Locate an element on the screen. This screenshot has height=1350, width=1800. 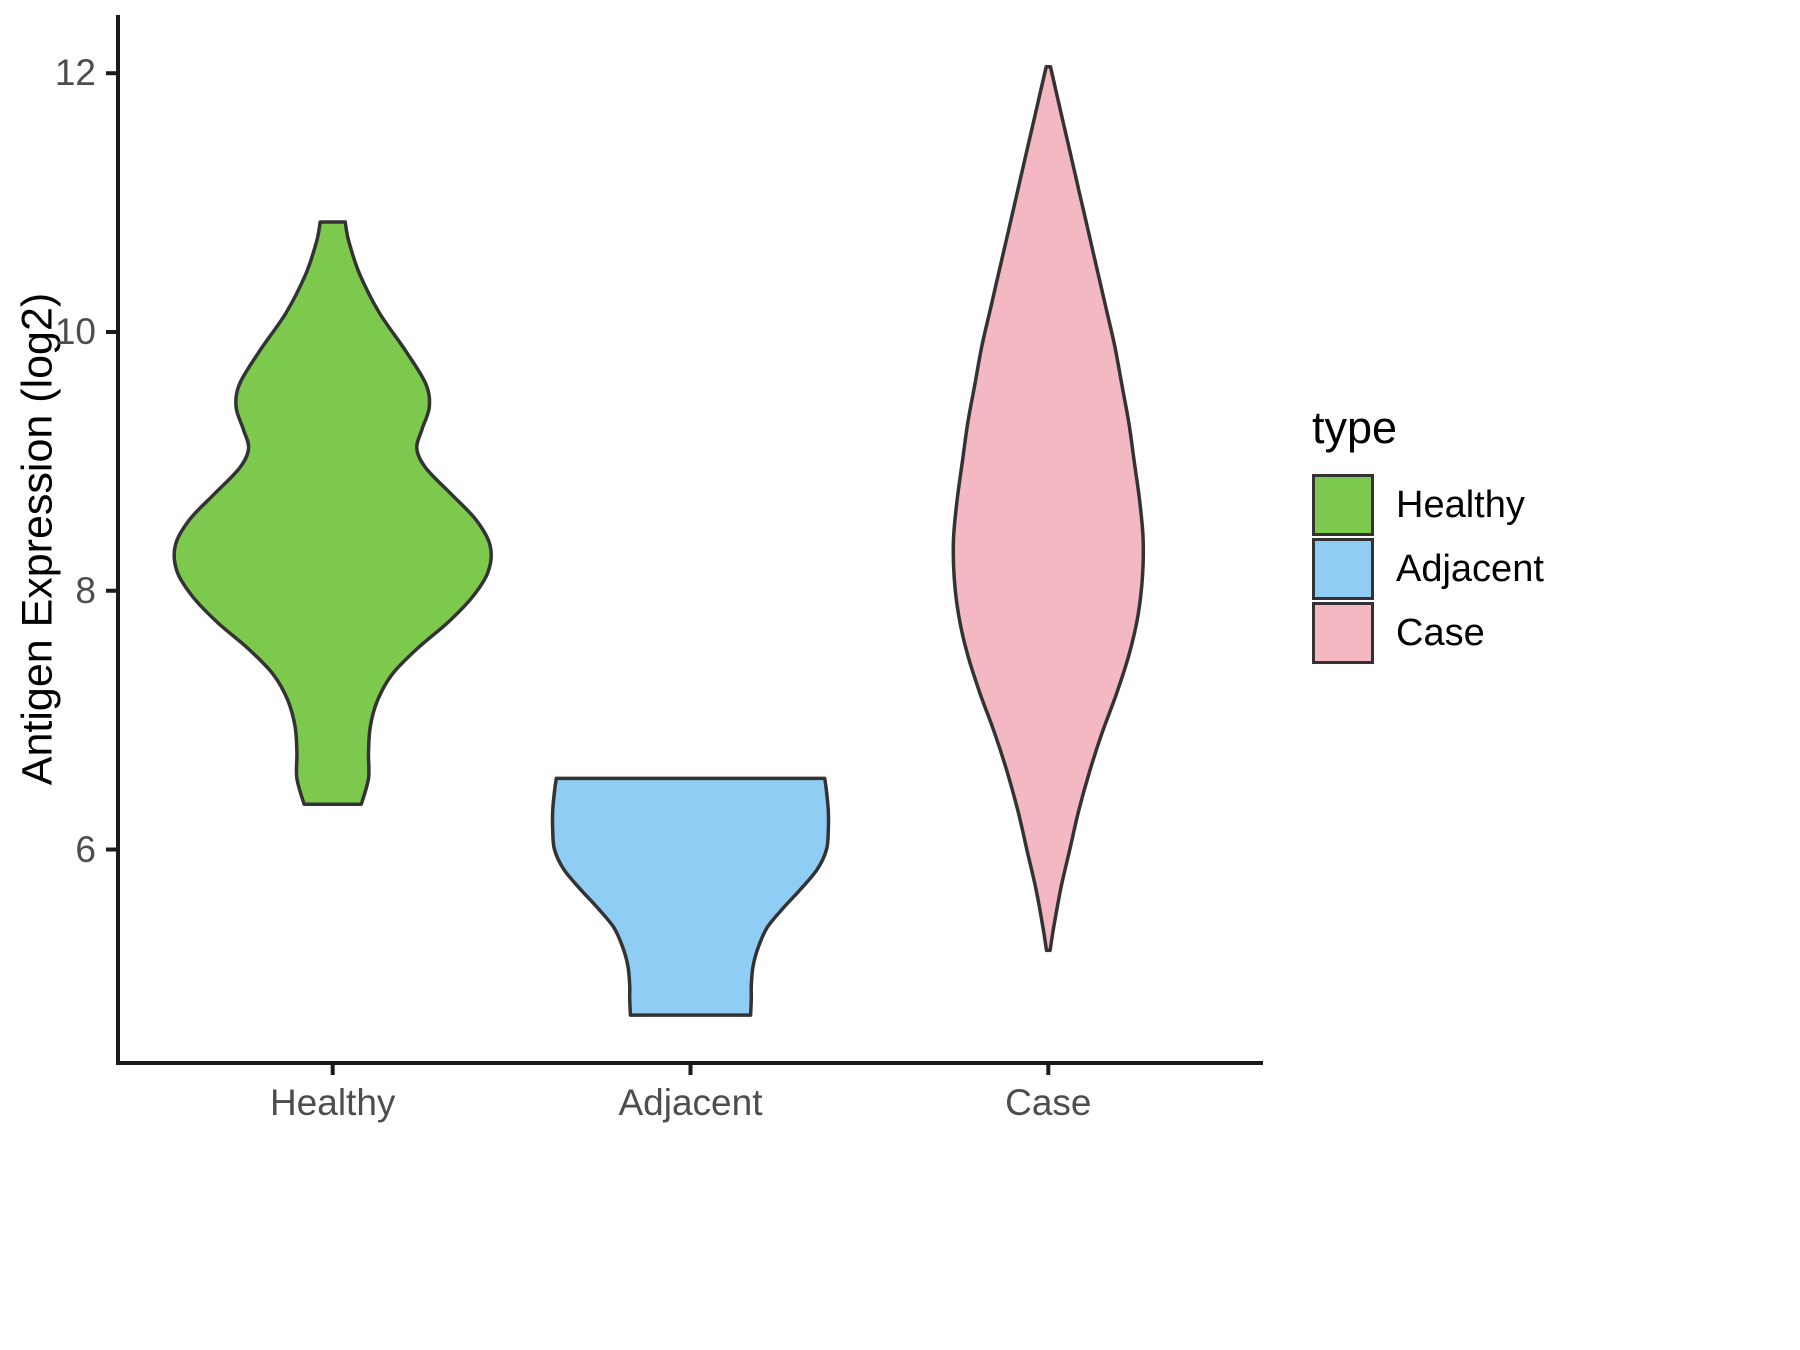
legend-entry-adjacent: Adjacent is located at coordinates (1492, 569).